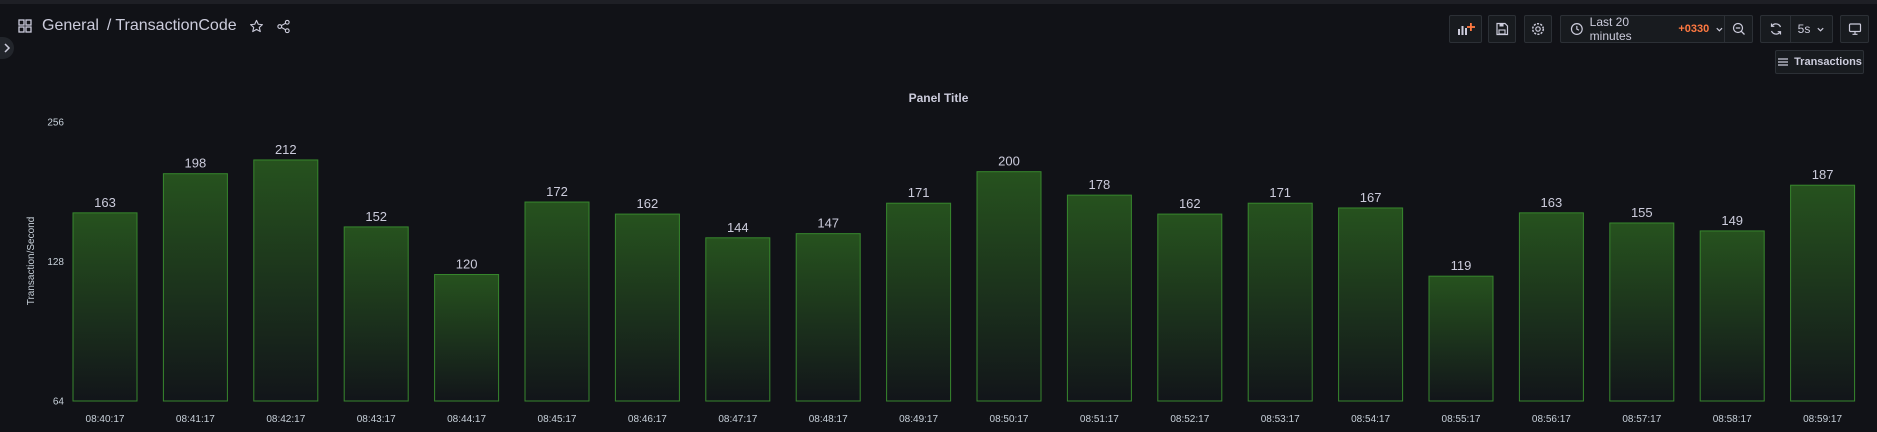 Image resolution: width=1877 pixels, height=432 pixels. What do you see at coordinates (828, 317) in the screenshot?
I see `bar-08:48:17` at bounding box center [828, 317].